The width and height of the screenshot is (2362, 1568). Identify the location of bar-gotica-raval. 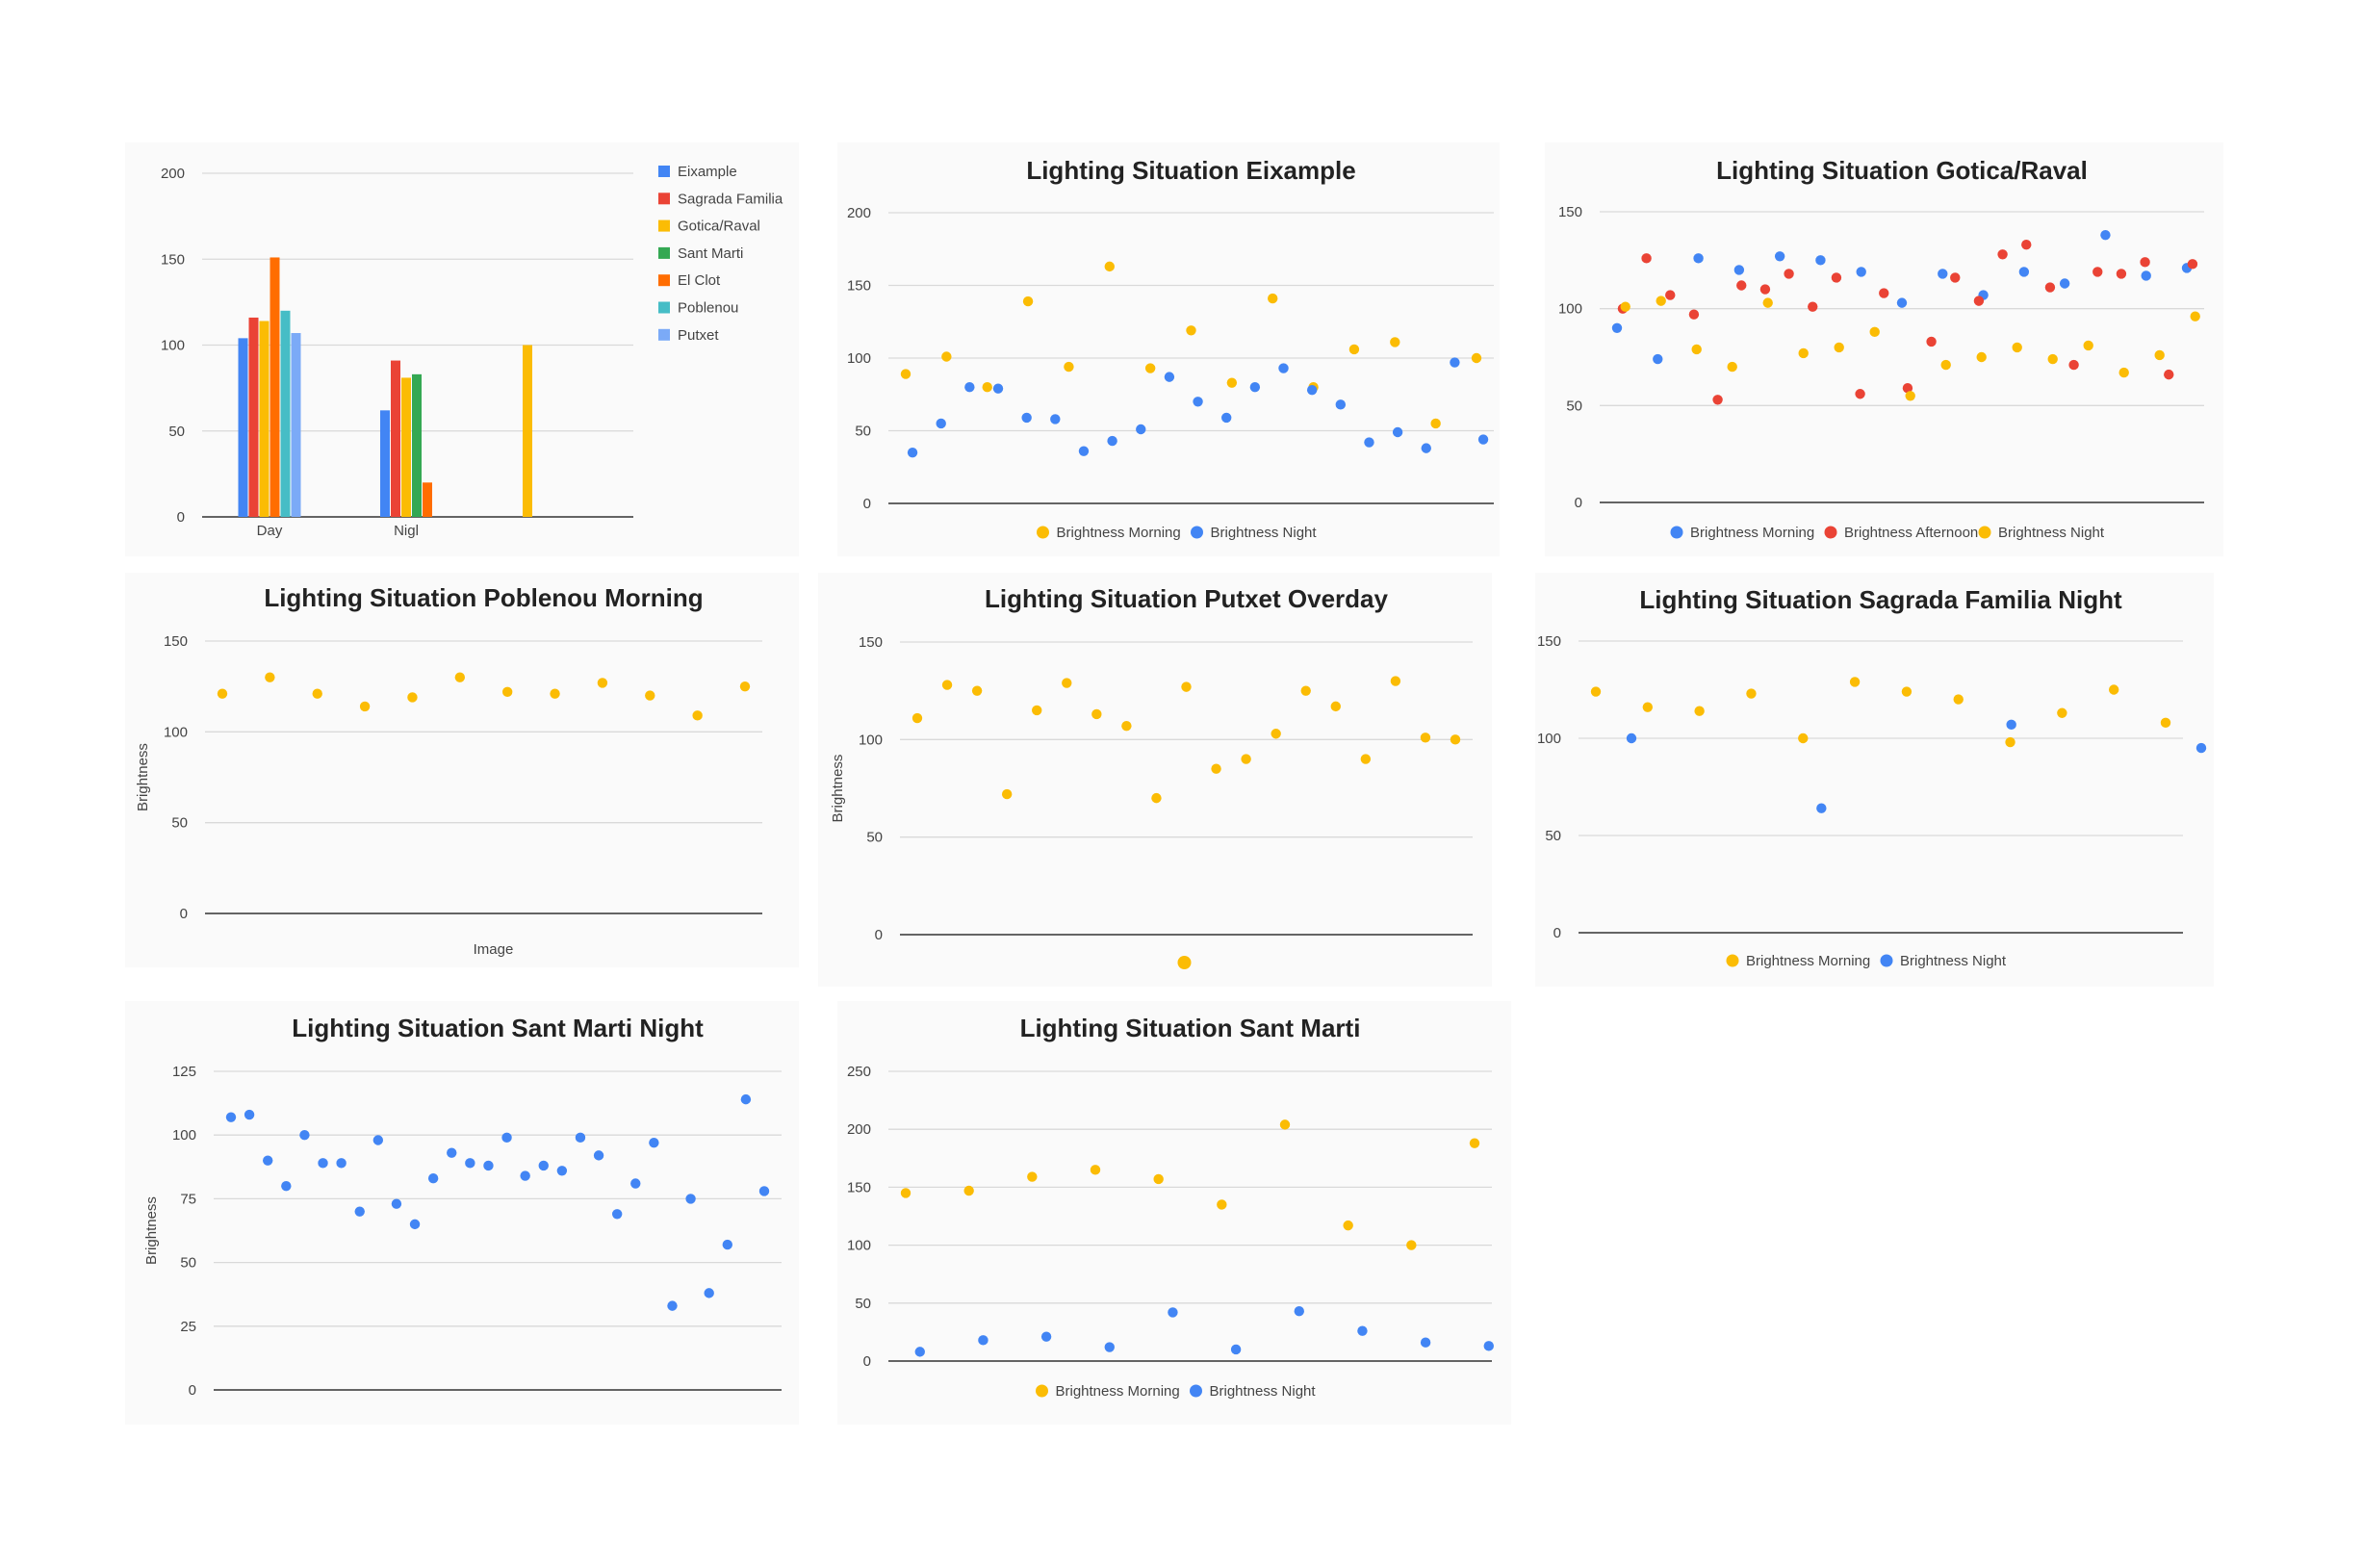
(265, 419).